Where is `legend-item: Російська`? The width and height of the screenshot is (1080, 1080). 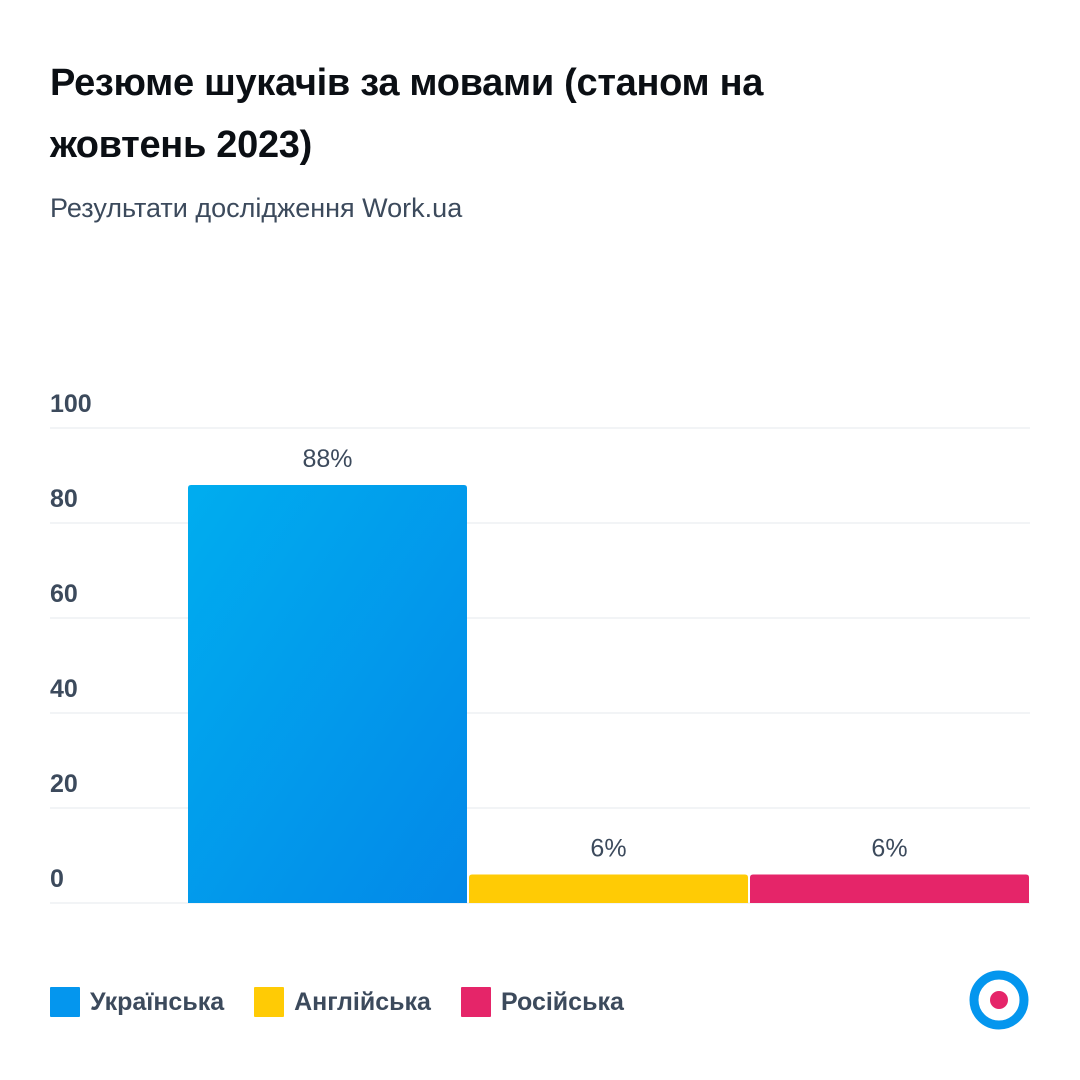
legend-item: Російська is located at coordinates (542, 1002).